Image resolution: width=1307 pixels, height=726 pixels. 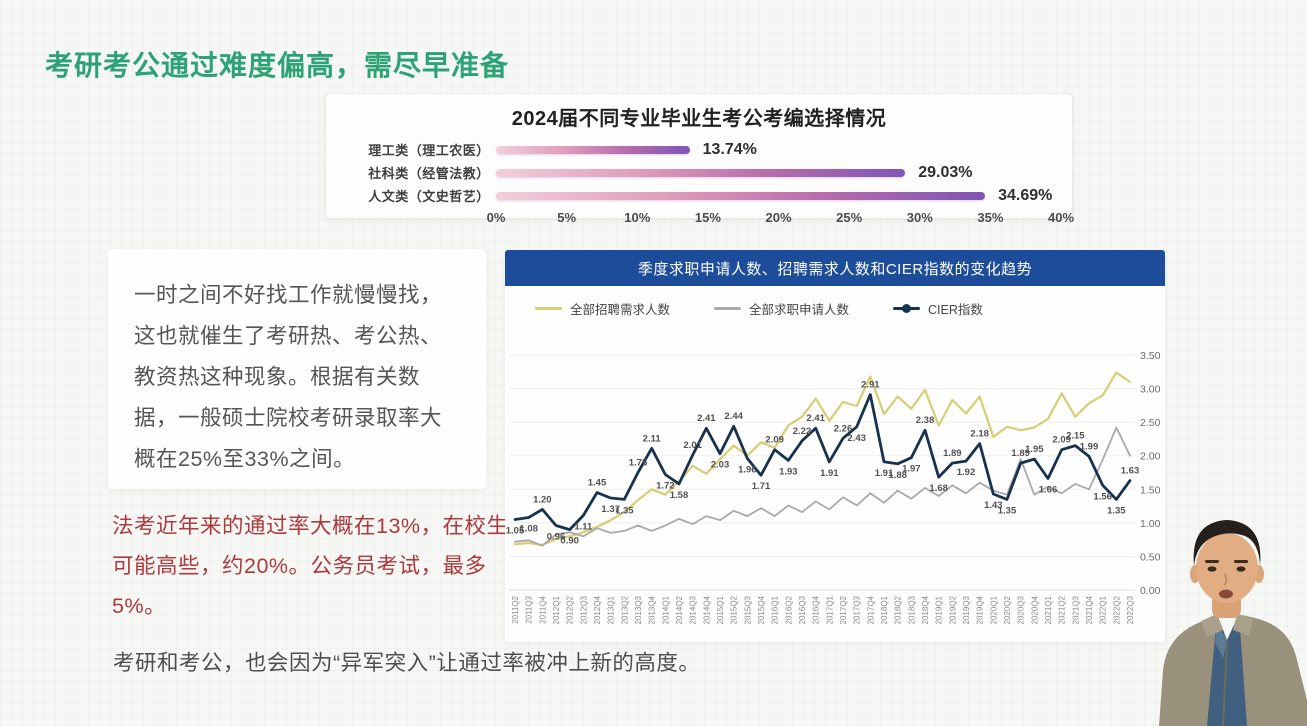 I want to click on page-title: 考研考公通过难度偏高，需尽早准备, so click(x=277, y=65).